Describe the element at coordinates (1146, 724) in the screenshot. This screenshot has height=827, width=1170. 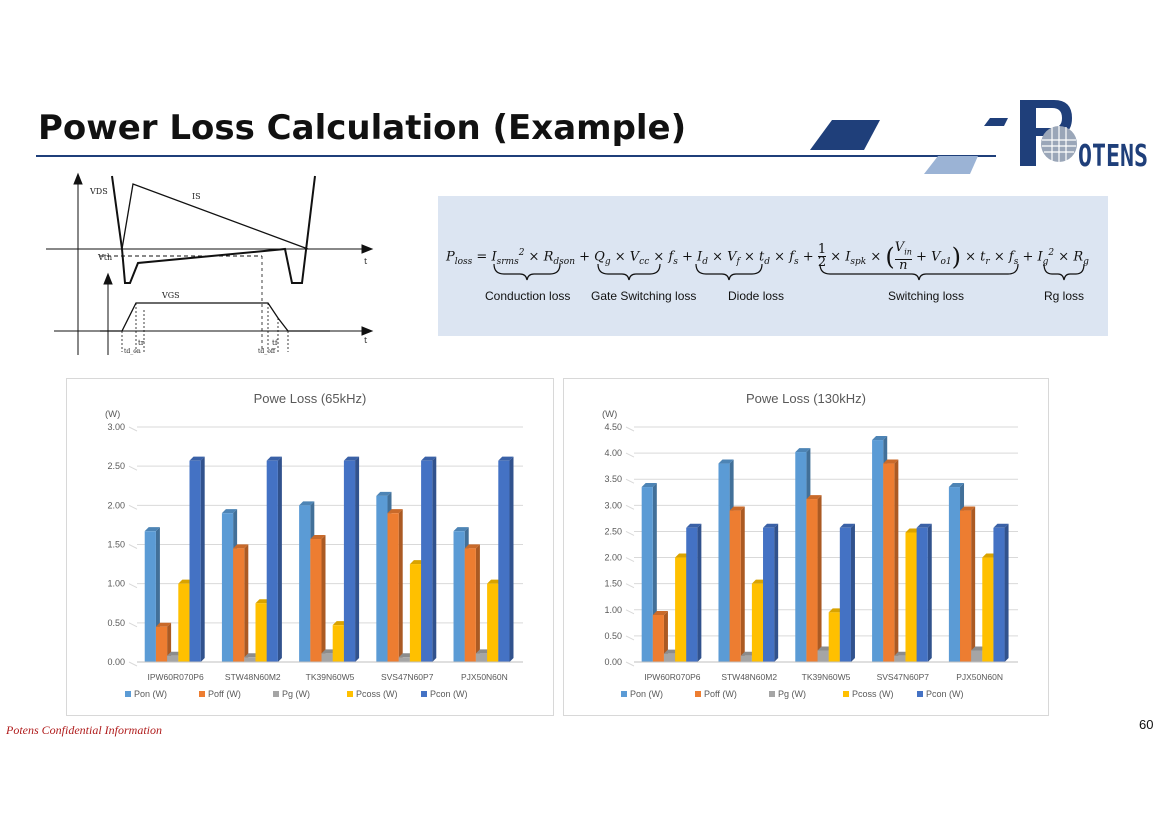
I see `page-number: 60` at that location.